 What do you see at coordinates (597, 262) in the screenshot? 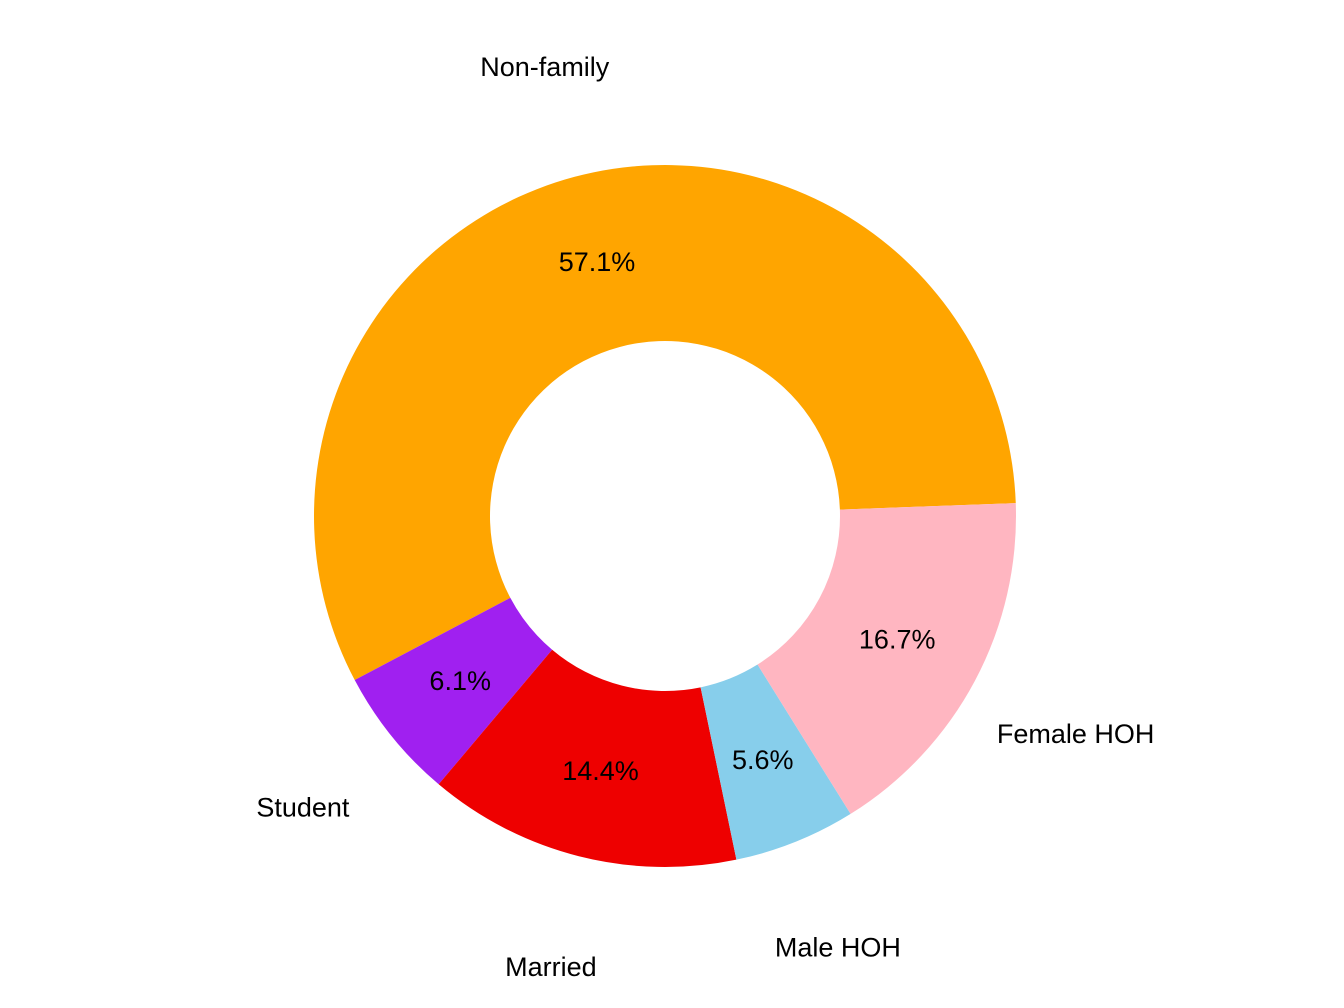
I see `value-label-non-family: 57.1%` at bounding box center [597, 262].